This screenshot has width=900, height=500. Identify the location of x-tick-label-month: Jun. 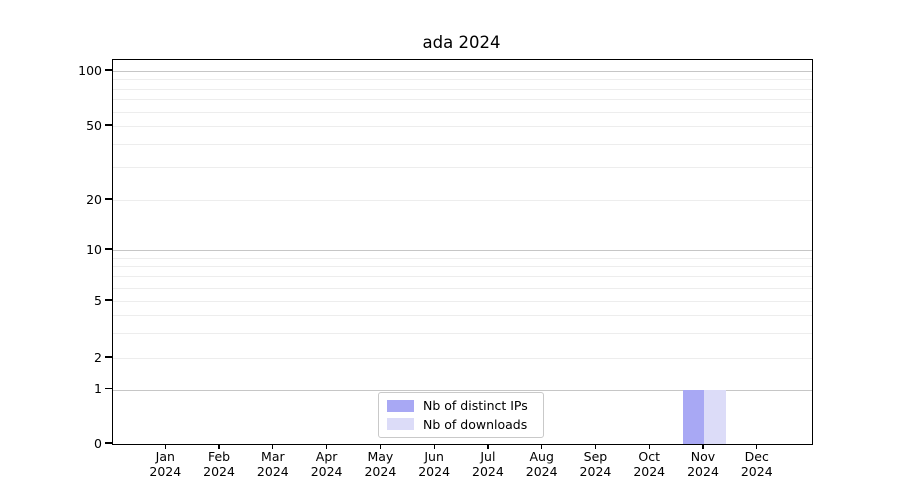
(434, 456).